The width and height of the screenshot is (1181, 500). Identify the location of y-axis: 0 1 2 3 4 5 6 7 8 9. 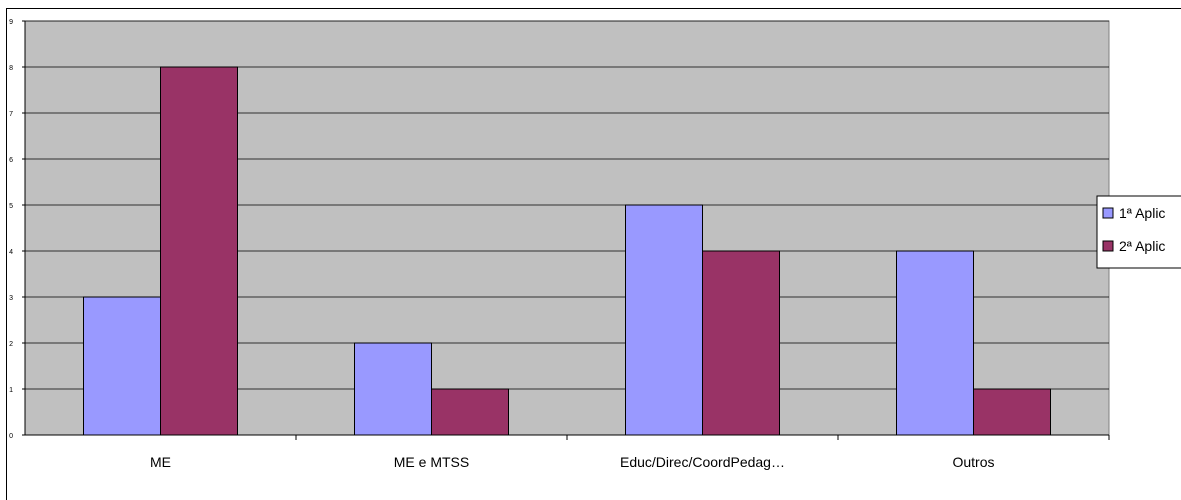
(17, 229).